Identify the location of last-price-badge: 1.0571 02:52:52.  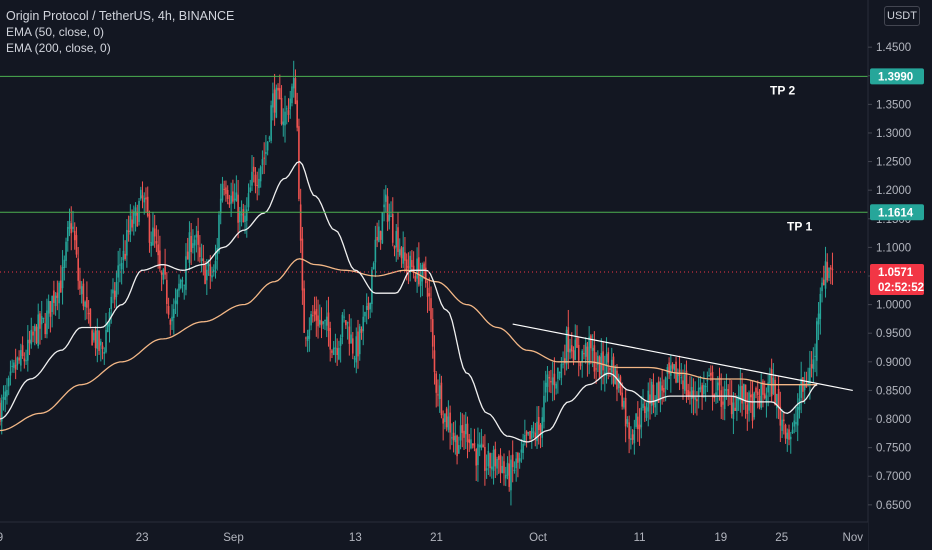
(897, 279).